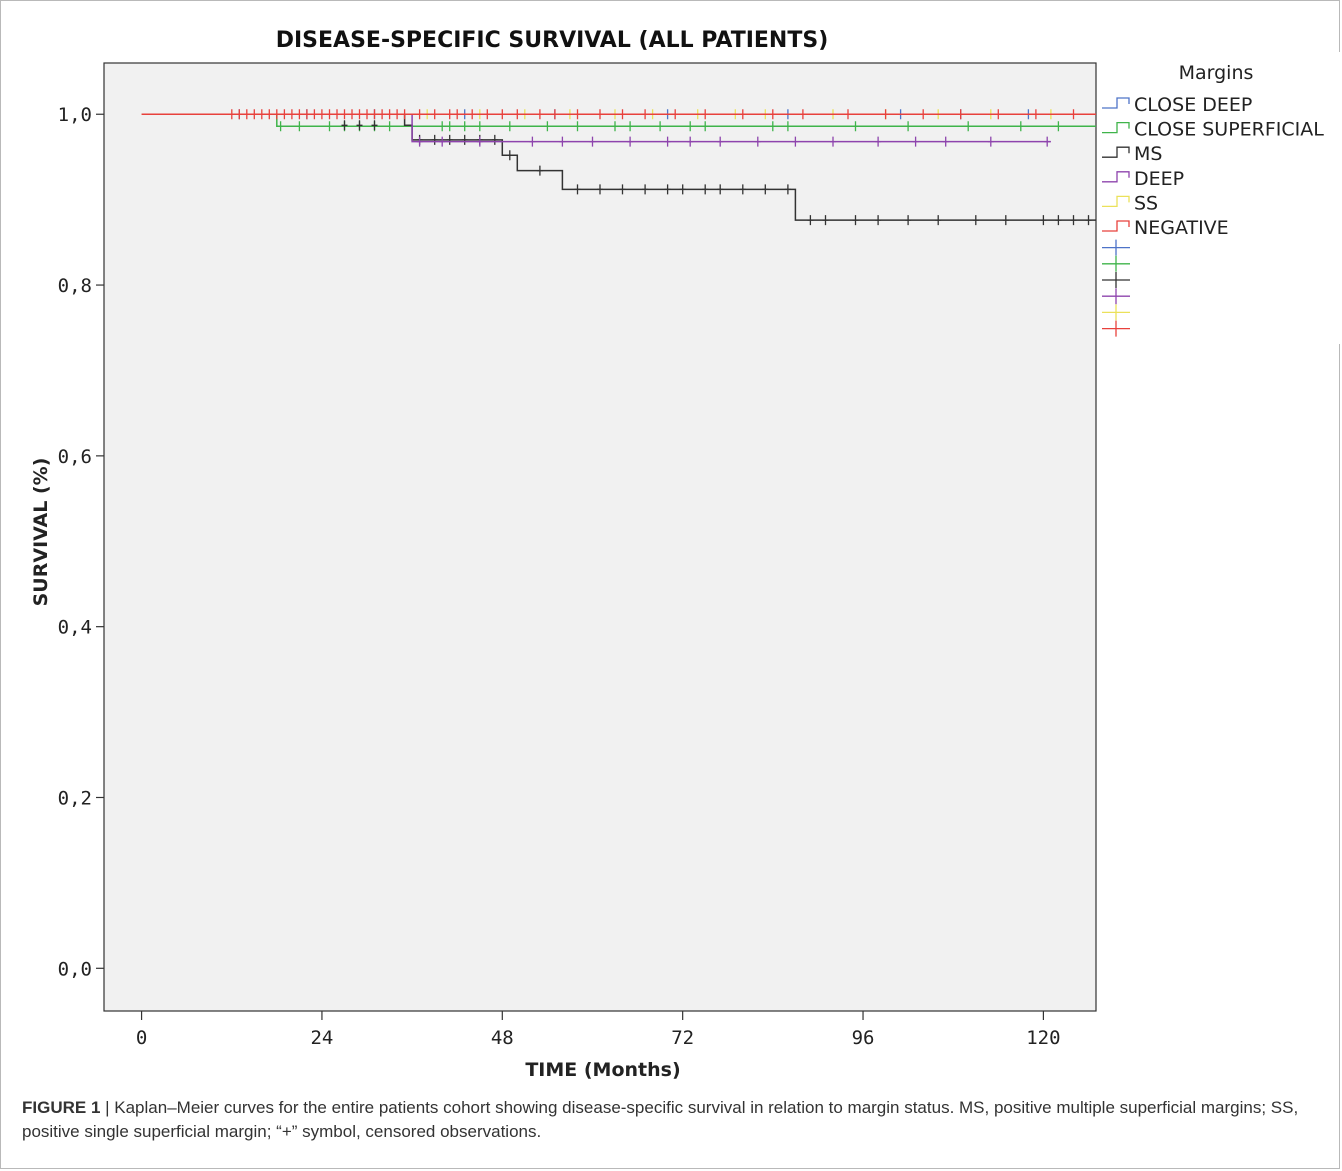  I want to click on series-negative, so click(618, 114).